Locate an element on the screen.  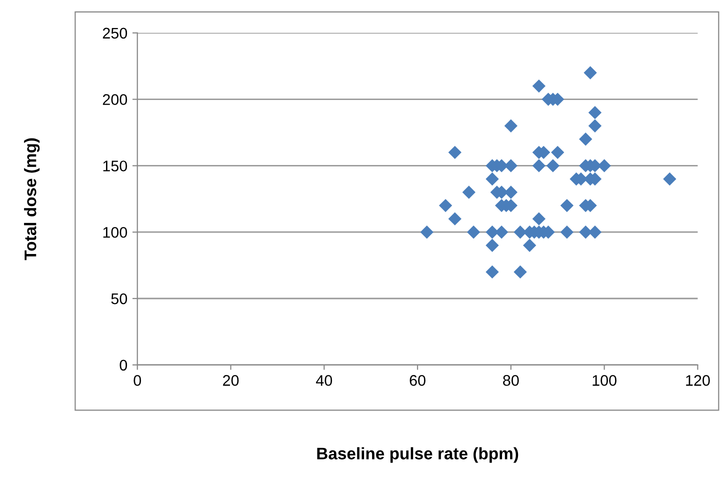
x-tick-label: 60 is located at coordinates (418, 380).